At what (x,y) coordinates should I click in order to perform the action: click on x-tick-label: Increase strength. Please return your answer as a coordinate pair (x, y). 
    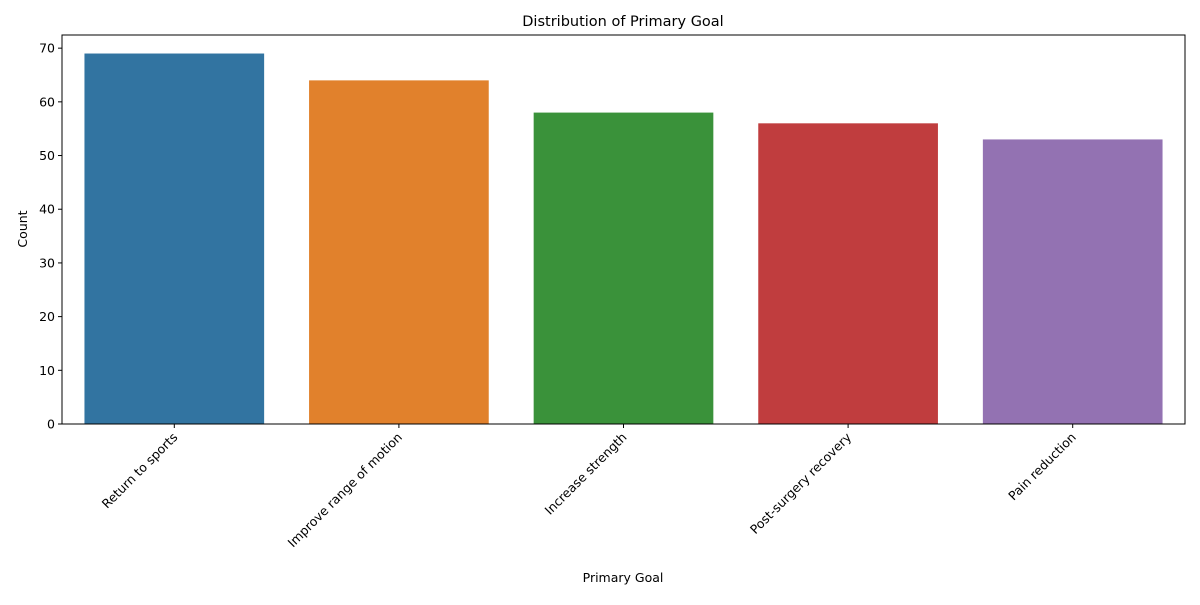
    Looking at the image, I should click on (586, 474).